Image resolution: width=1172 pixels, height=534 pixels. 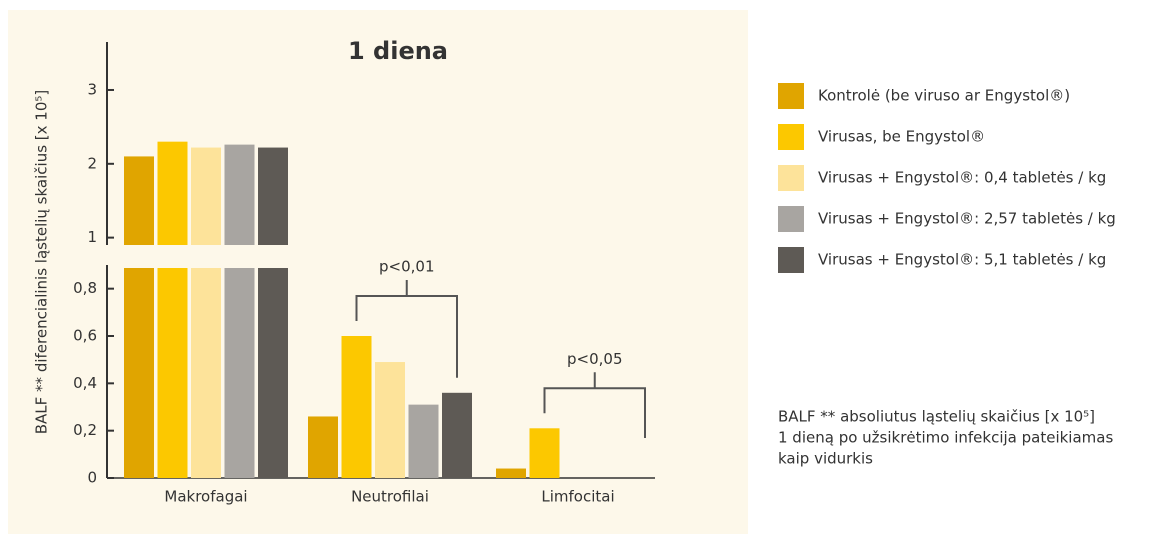 What do you see at coordinates (407, 267) in the screenshot?
I see `annotation: p<0,01` at bounding box center [407, 267].